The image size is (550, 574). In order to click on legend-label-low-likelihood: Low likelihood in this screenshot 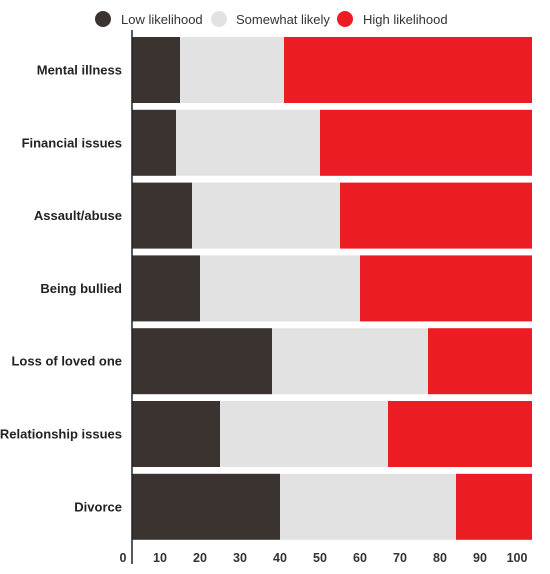, I will do `click(162, 19)`.